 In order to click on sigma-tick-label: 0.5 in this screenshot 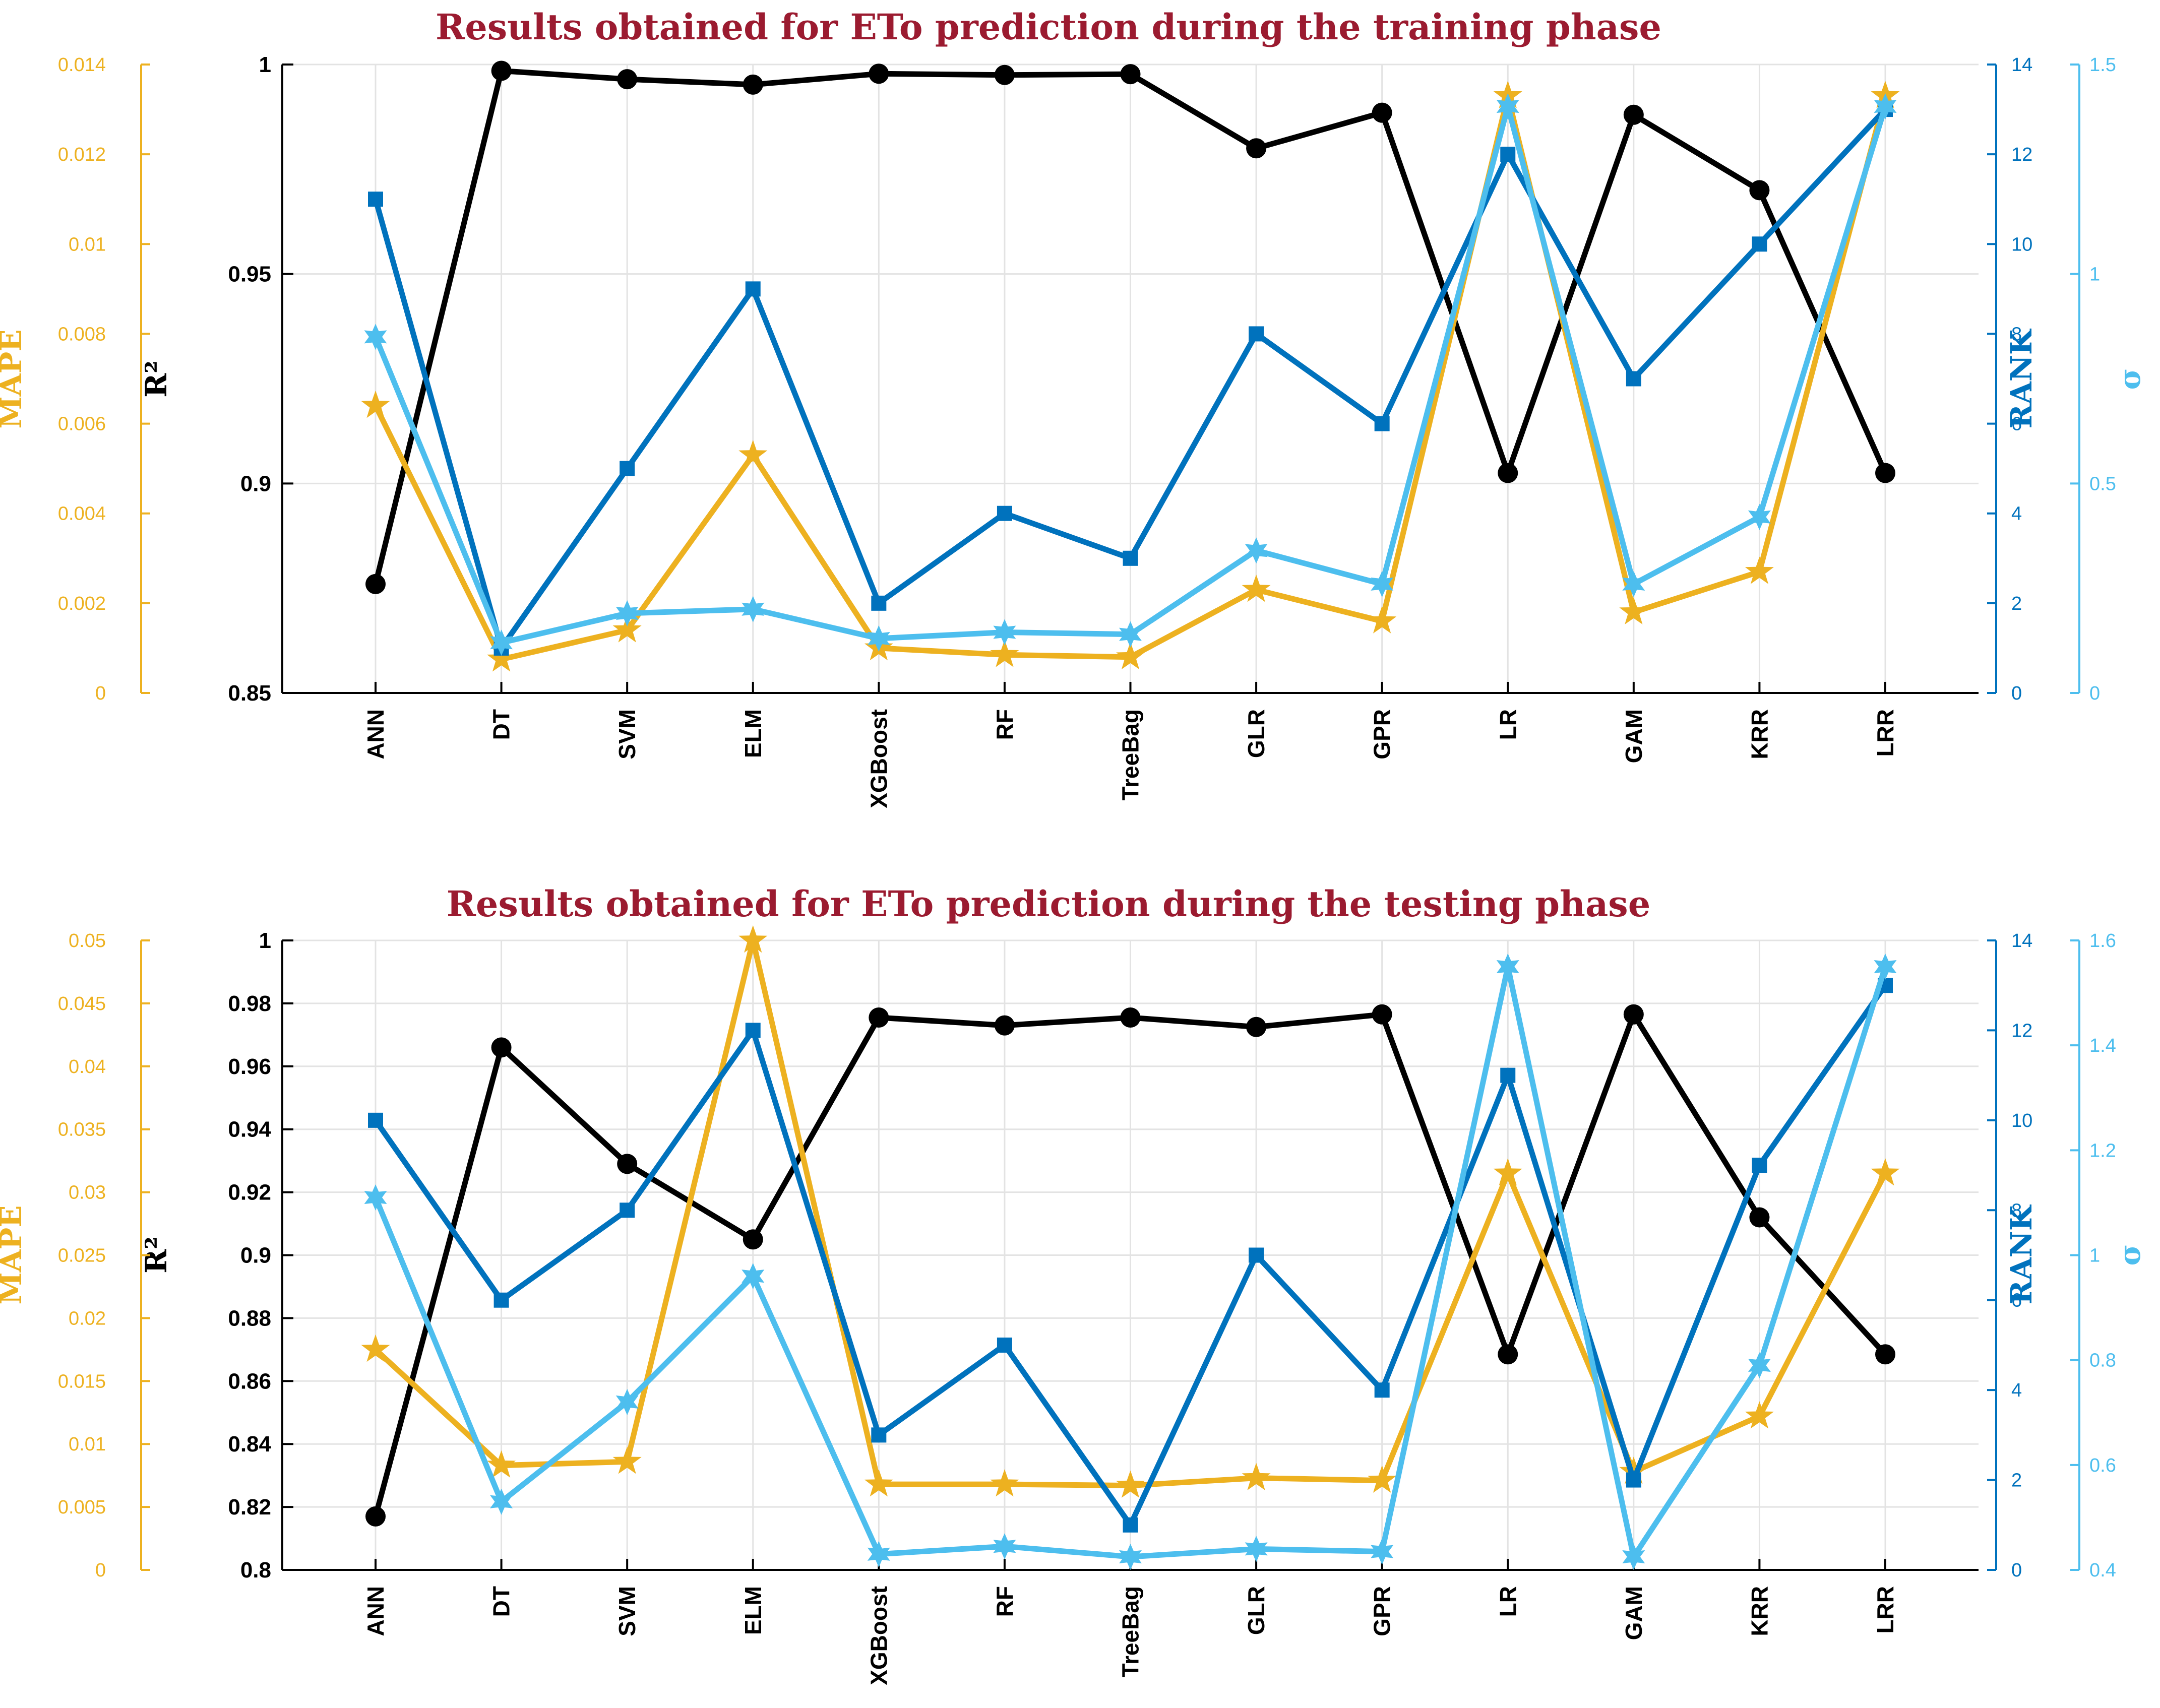, I will do `click(2102, 484)`.